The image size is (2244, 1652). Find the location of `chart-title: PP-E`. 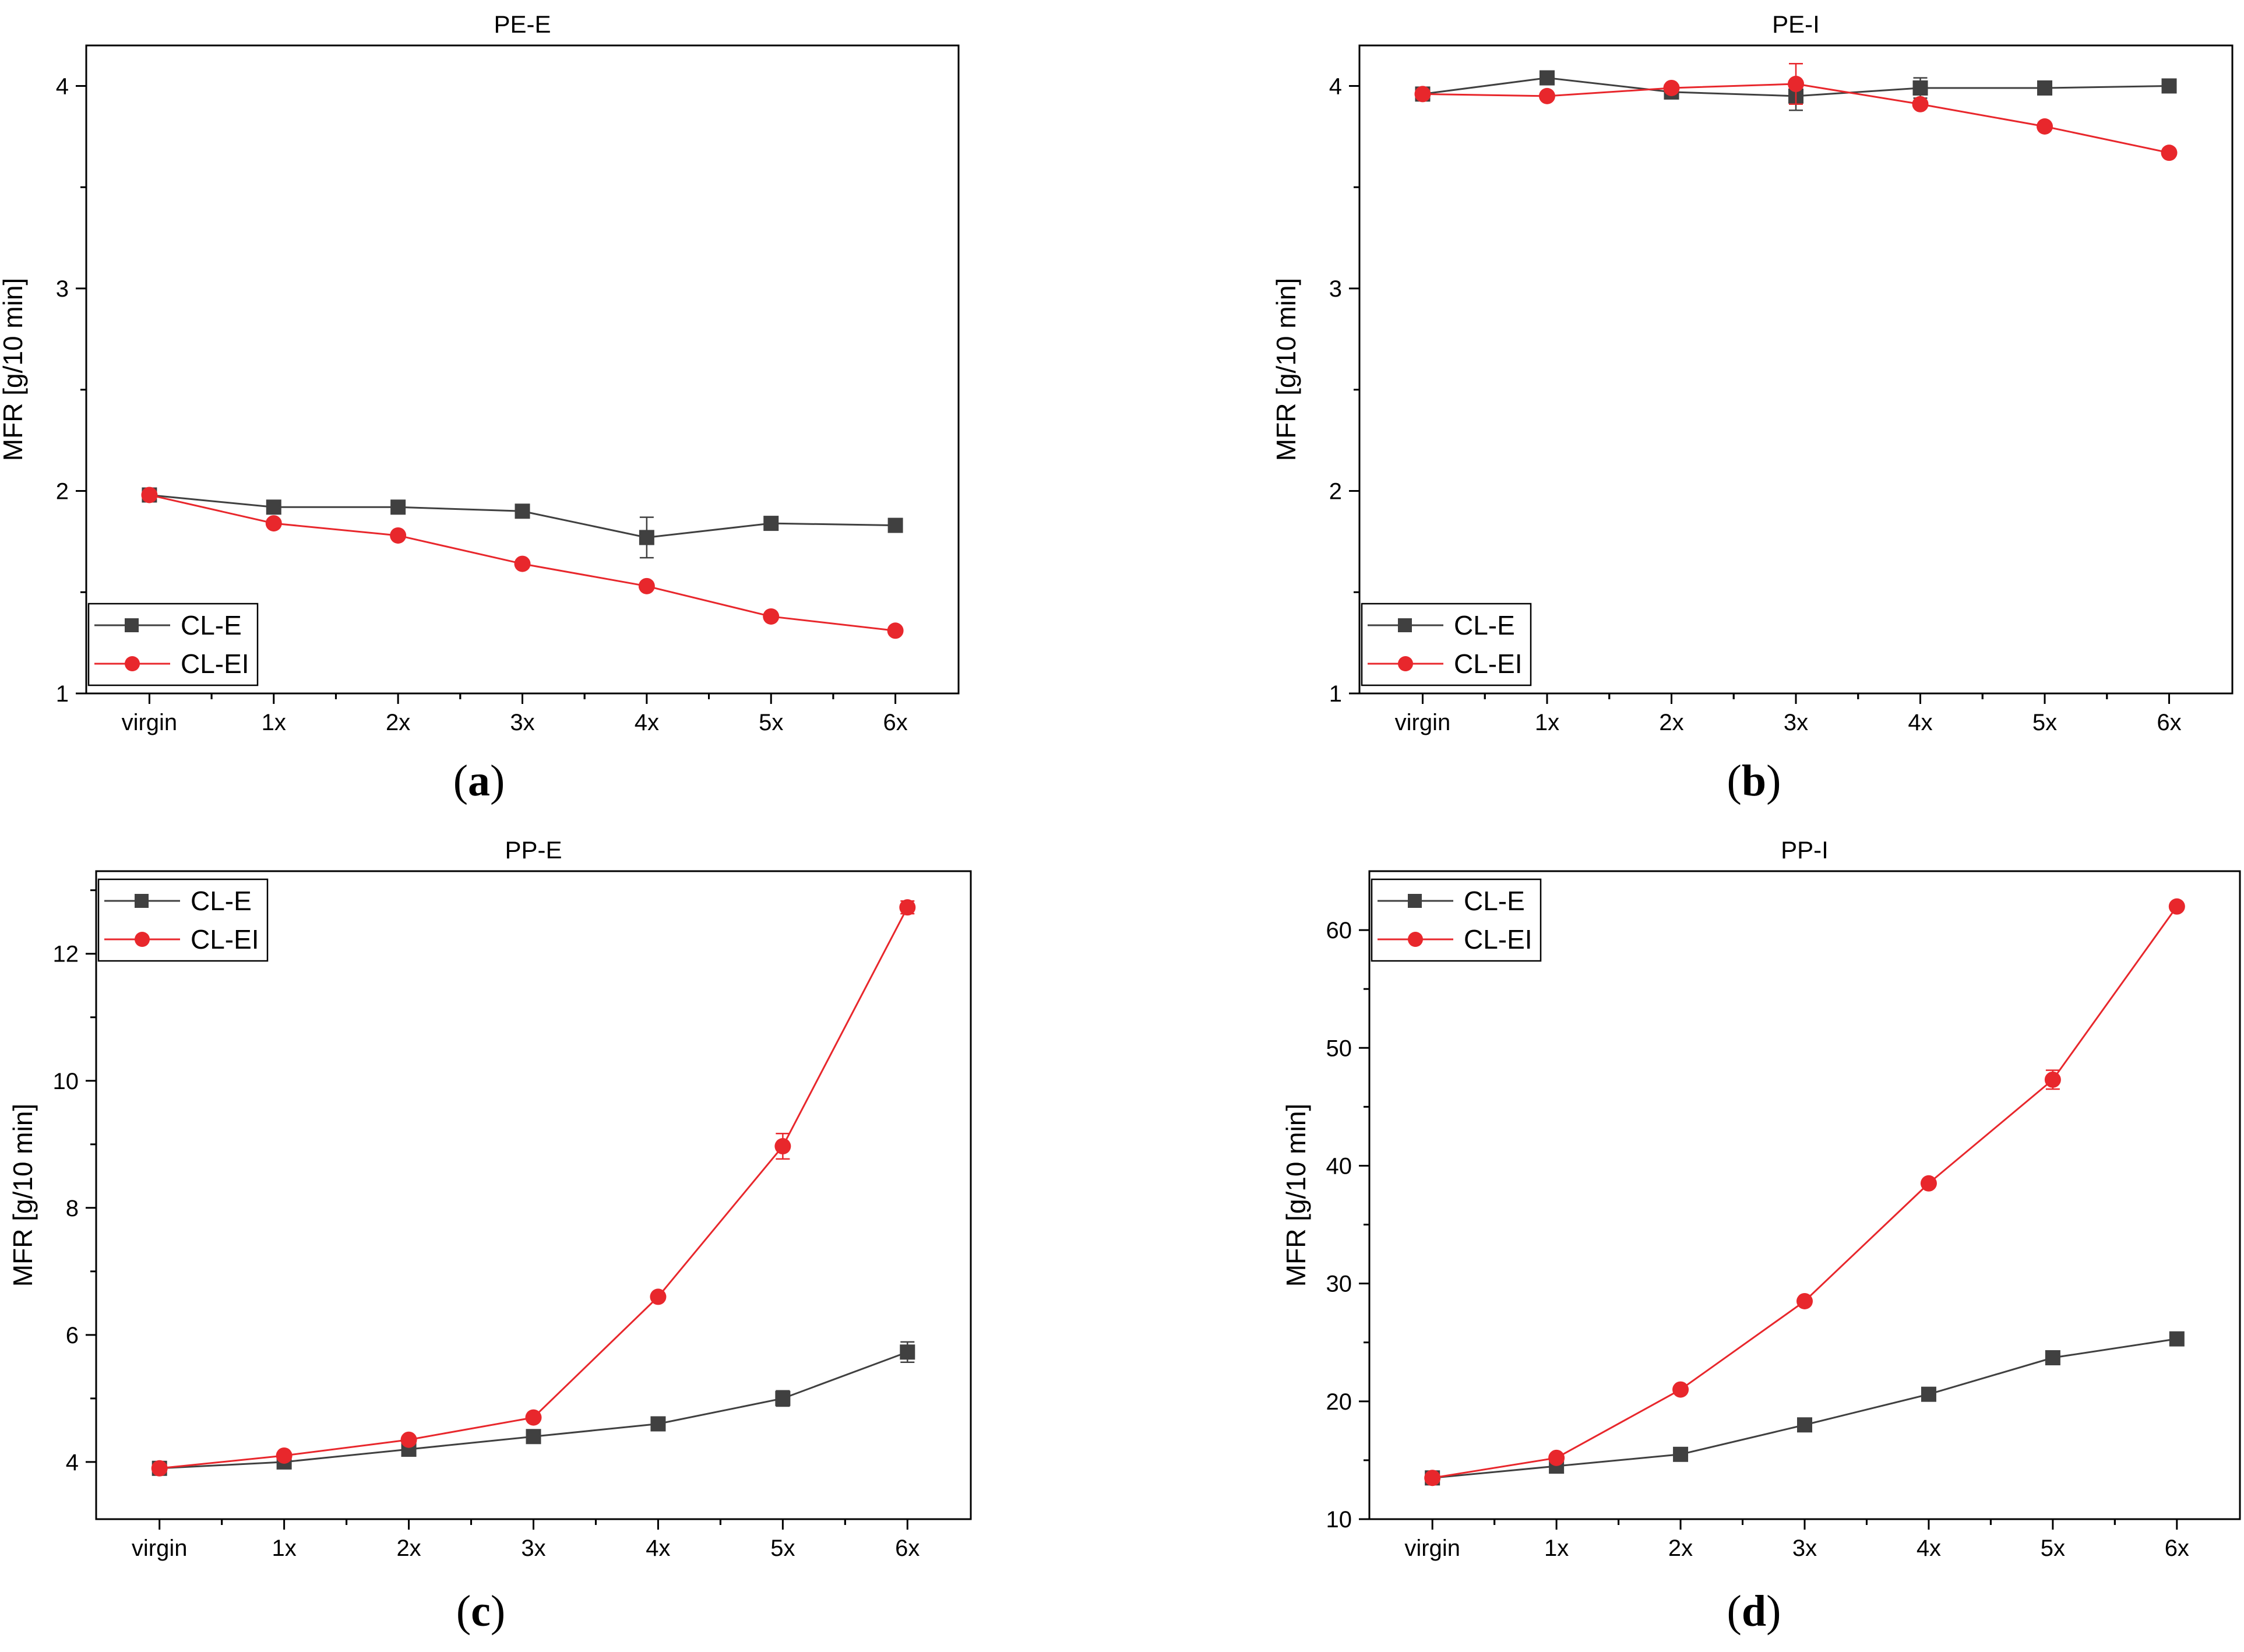

chart-title: PP-E is located at coordinates (533, 850).